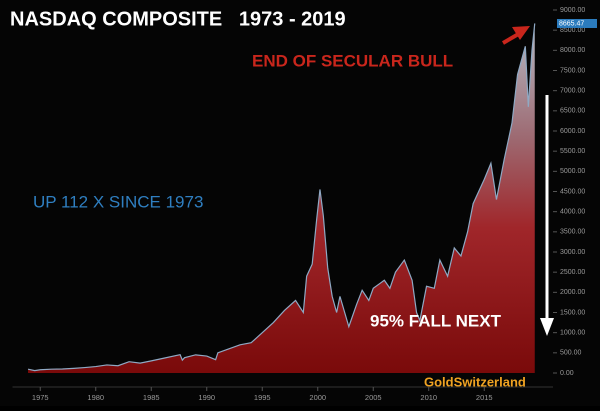 This screenshot has height=411, width=600. Describe the element at coordinates (151, 397) in the screenshot. I see `x-tick-label: 1985` at that location.